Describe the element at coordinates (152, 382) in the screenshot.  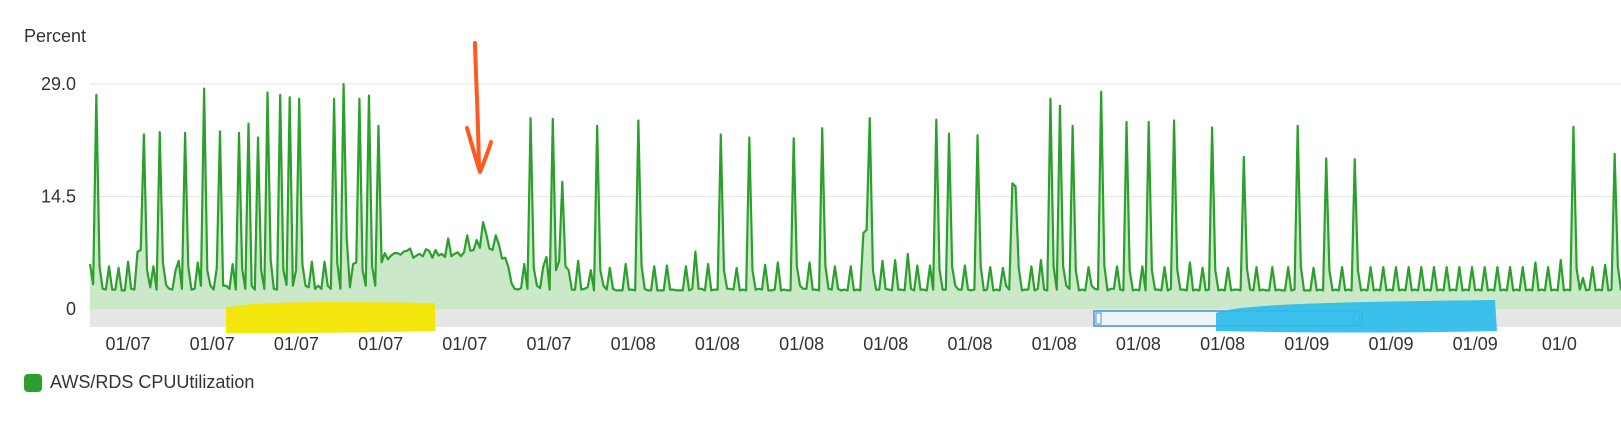
I see `legend-label-cpu: AWS/RDS CPUUtilization` at that location.